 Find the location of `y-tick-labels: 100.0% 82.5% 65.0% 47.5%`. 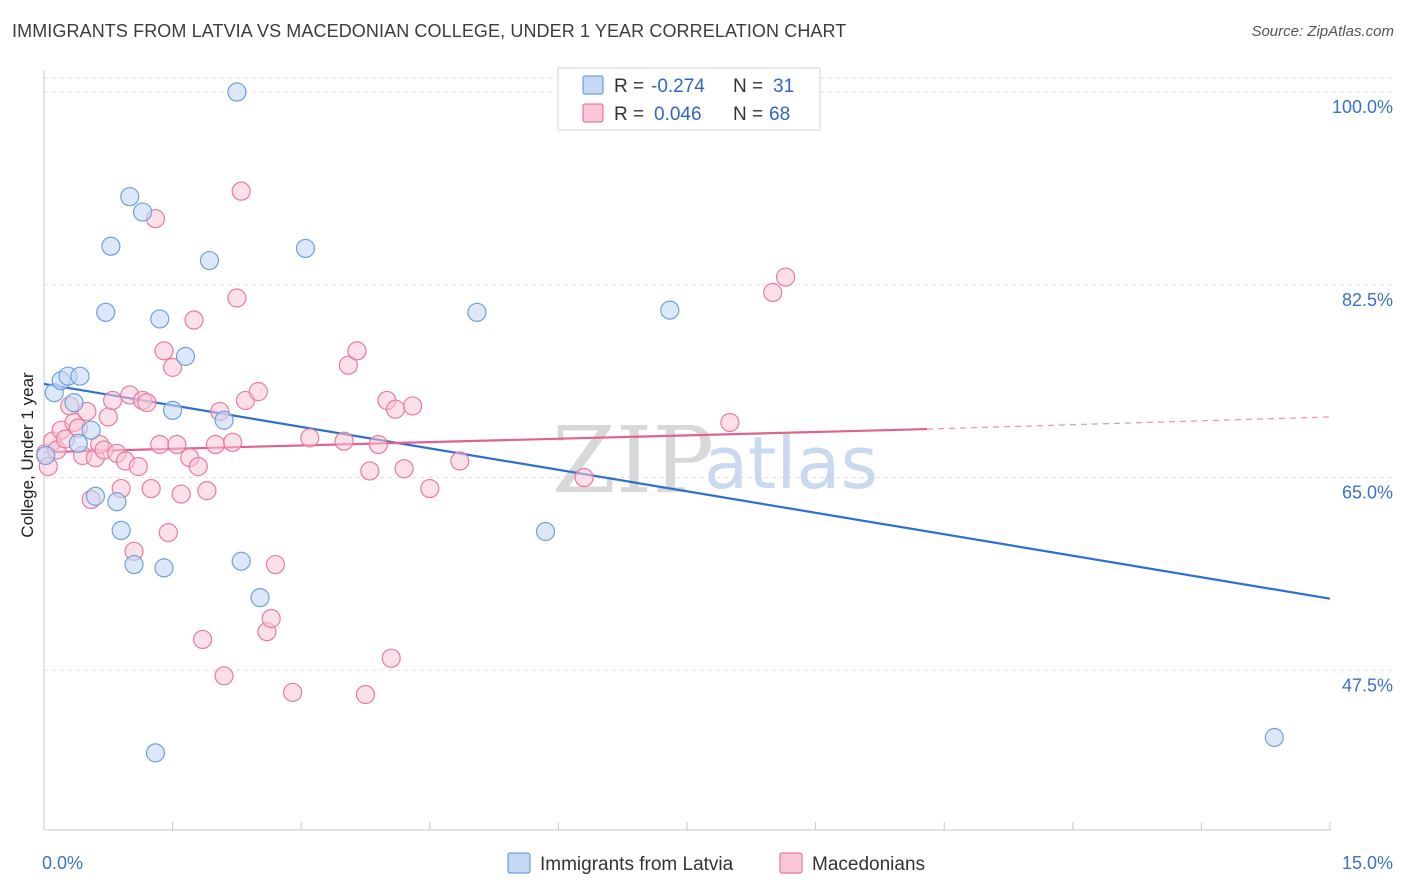

y-tick-labels: 100.0% 82.5% 65.0% 47.5% is located at coordinates (1362, 396).